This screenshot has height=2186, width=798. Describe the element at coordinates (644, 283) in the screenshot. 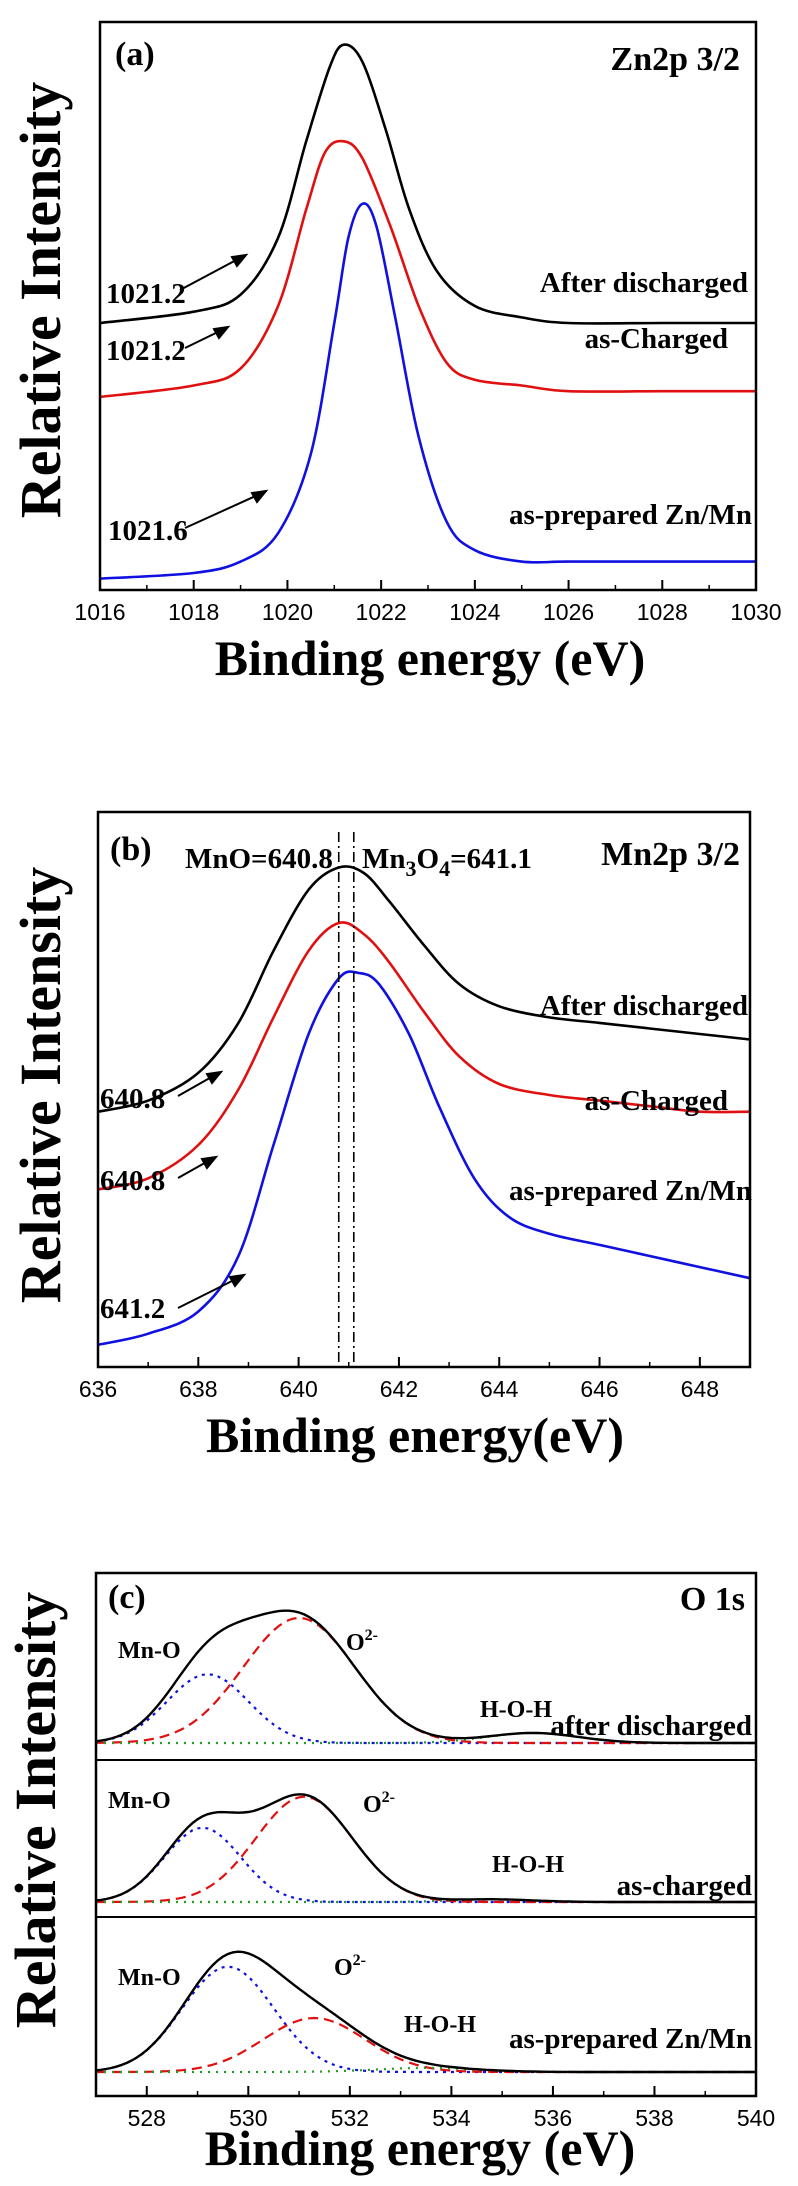

I see `panel-a-series-label-discharged: After discharged` at that location.